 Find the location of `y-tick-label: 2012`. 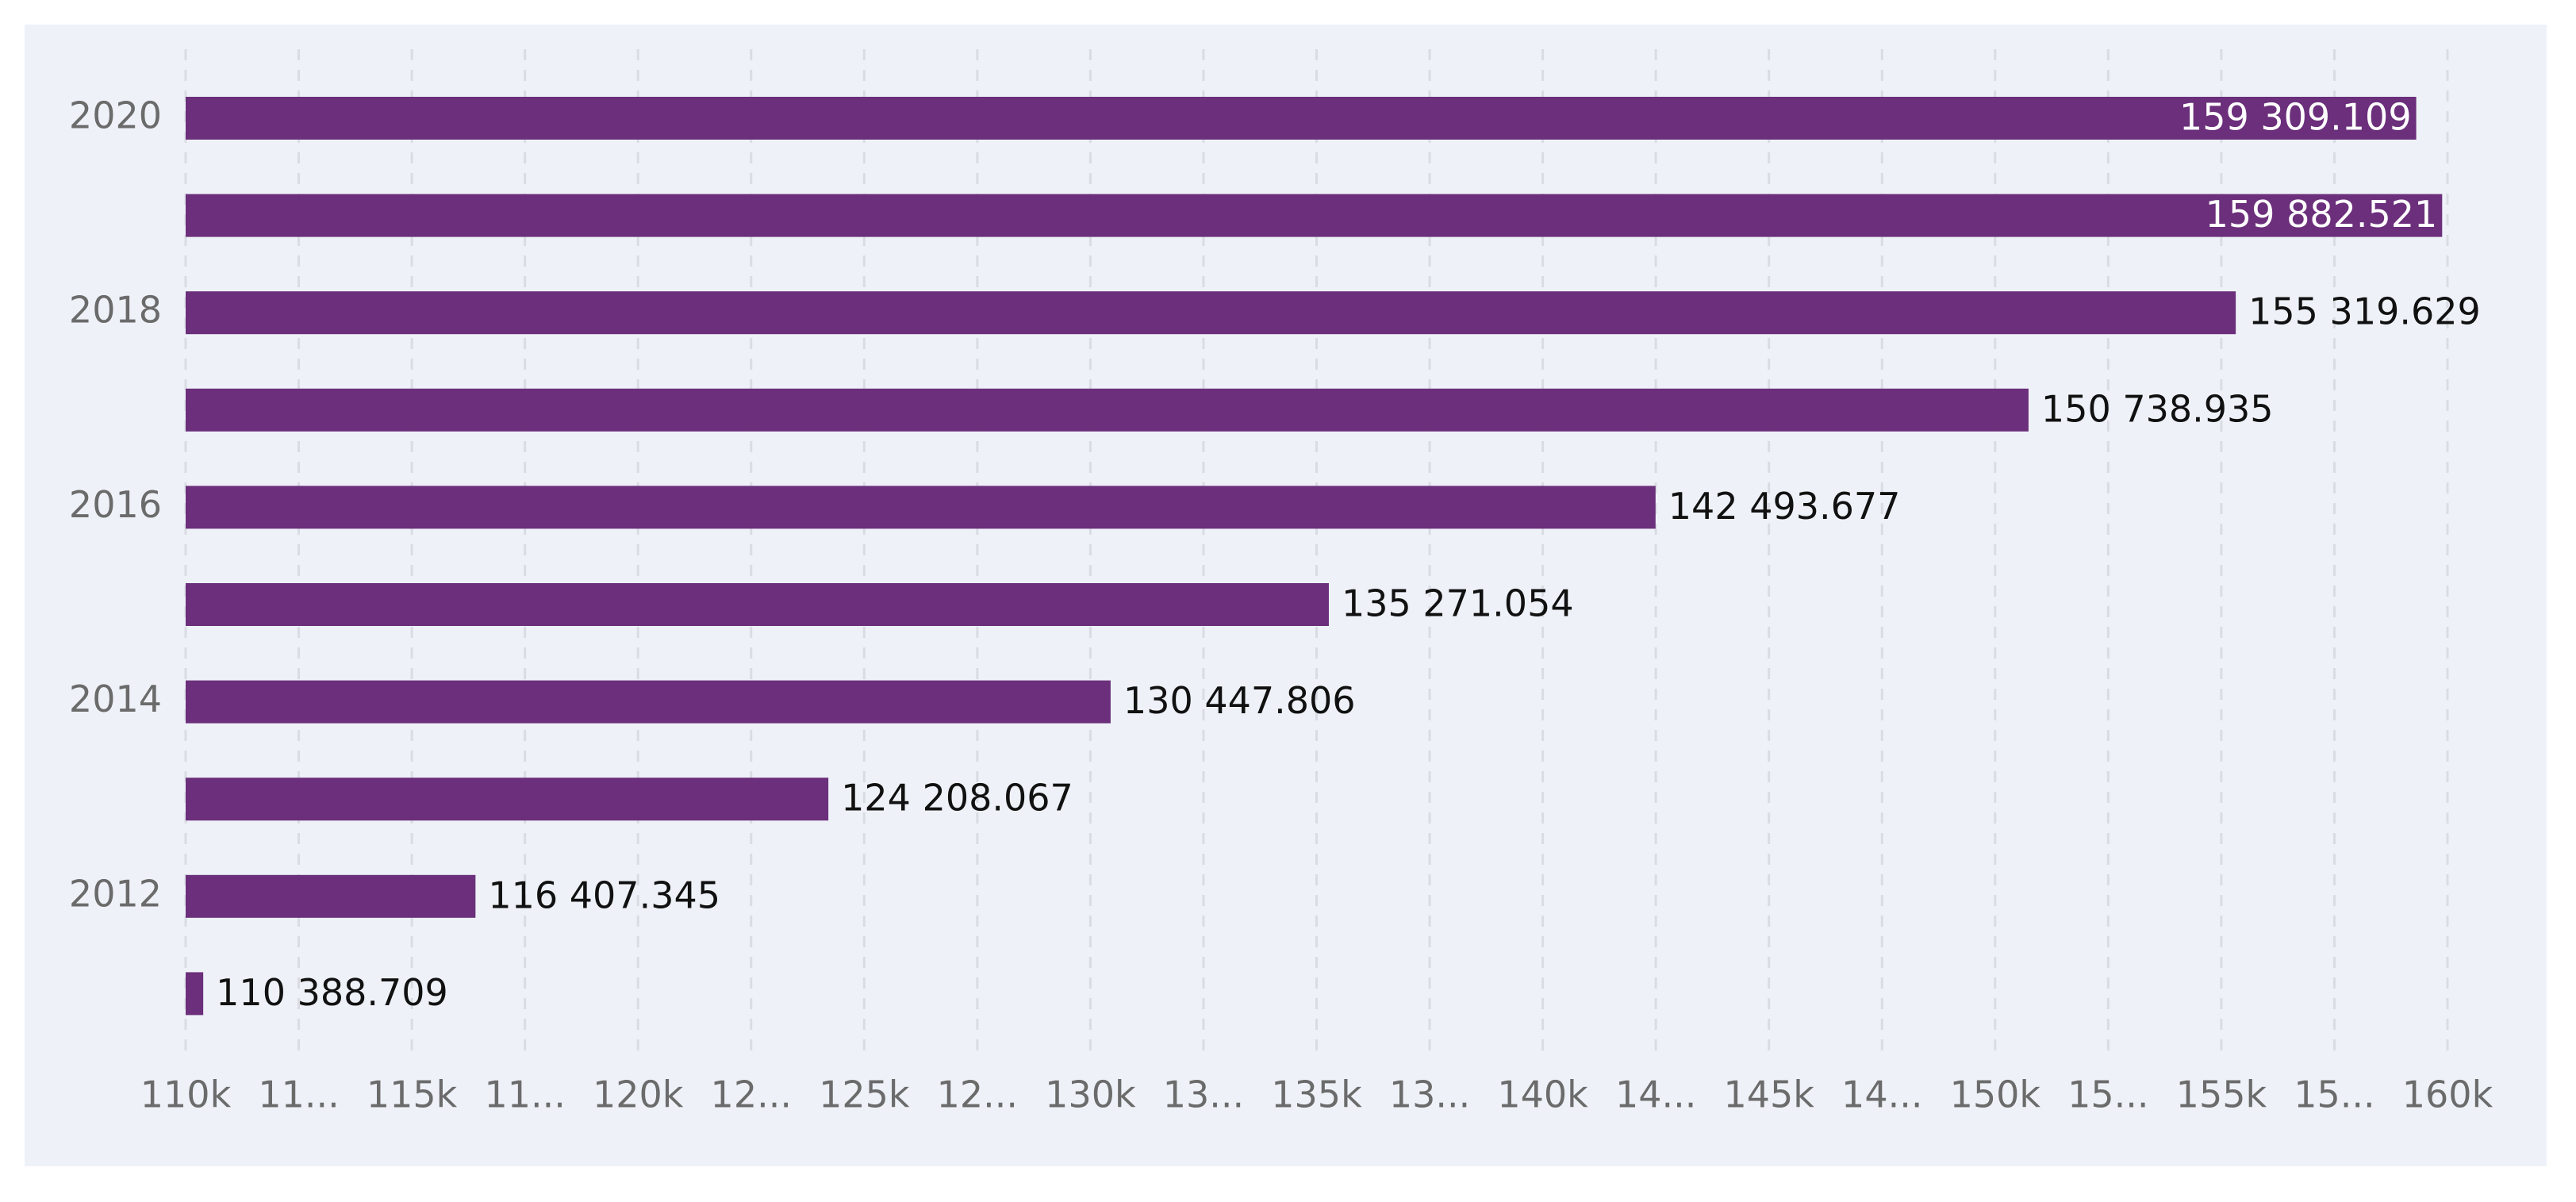

y-tick-label: 2012 is located at coordinates (115, 893).